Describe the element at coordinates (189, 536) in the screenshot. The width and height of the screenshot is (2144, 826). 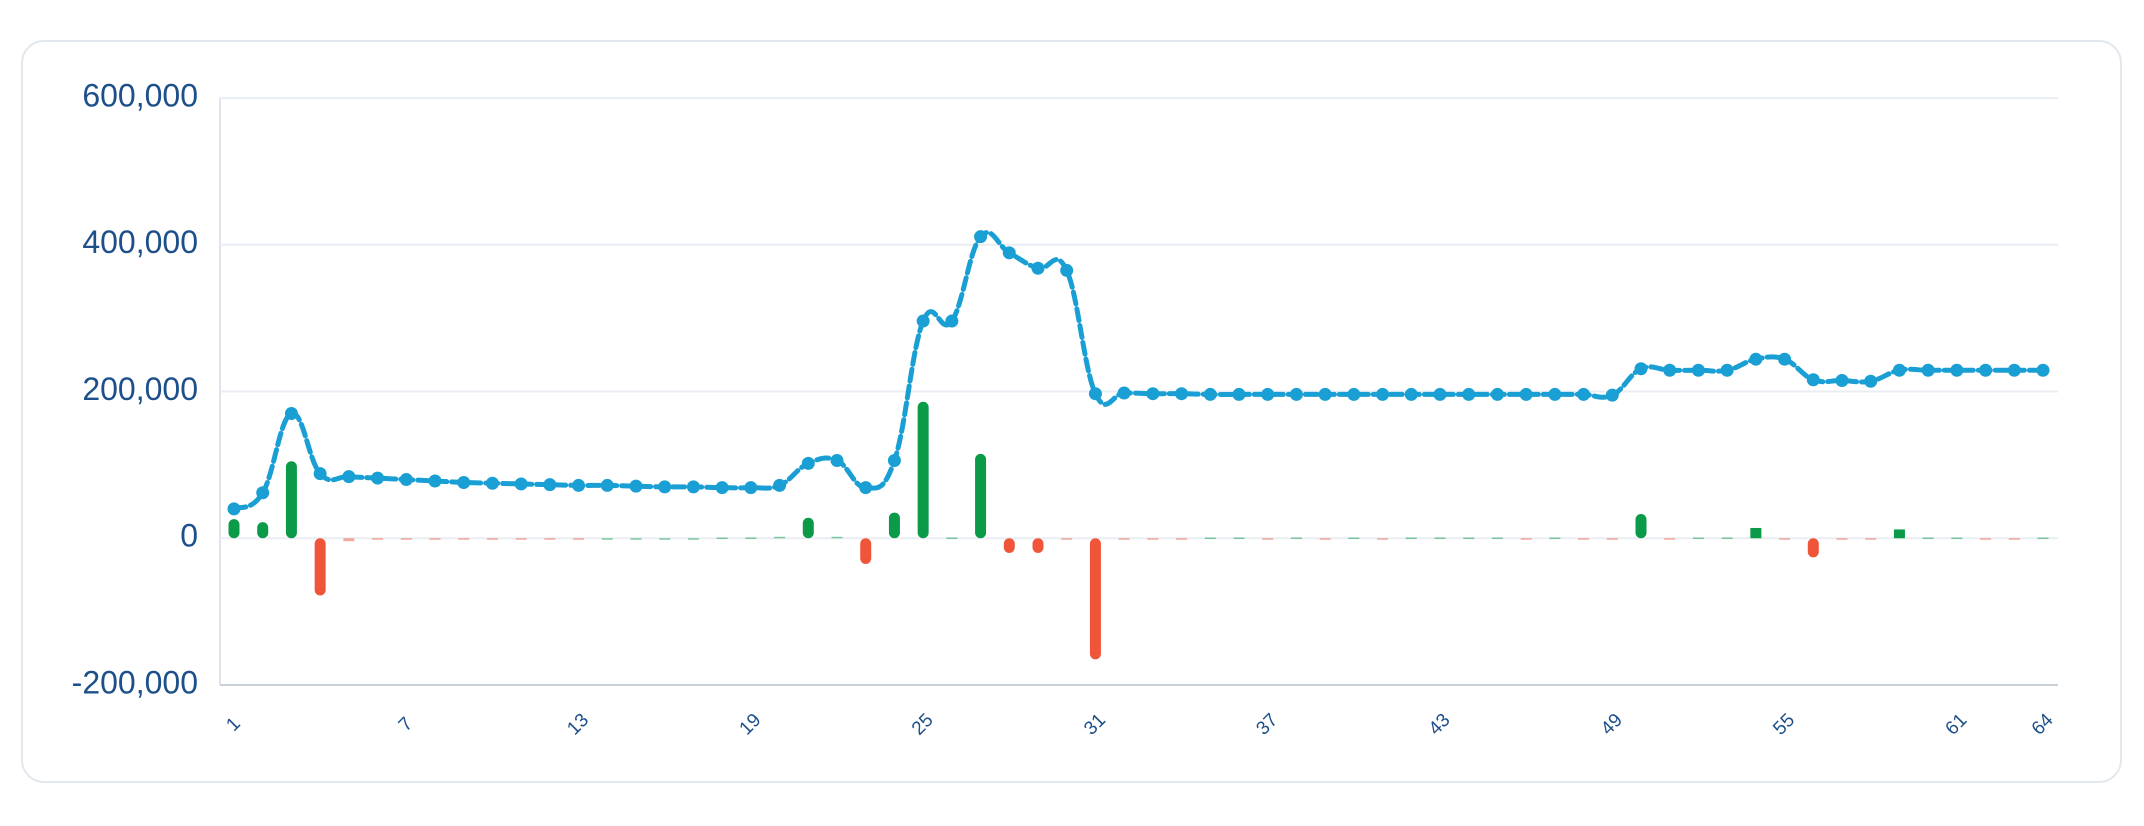
I see `y-tick-label: 0` at that location.